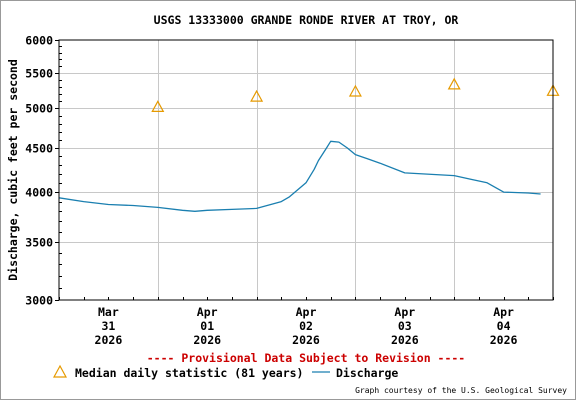 This screenshot has width=576, height=400. I want to click on legend-discharge-label: Discharge, so click(367, 373).